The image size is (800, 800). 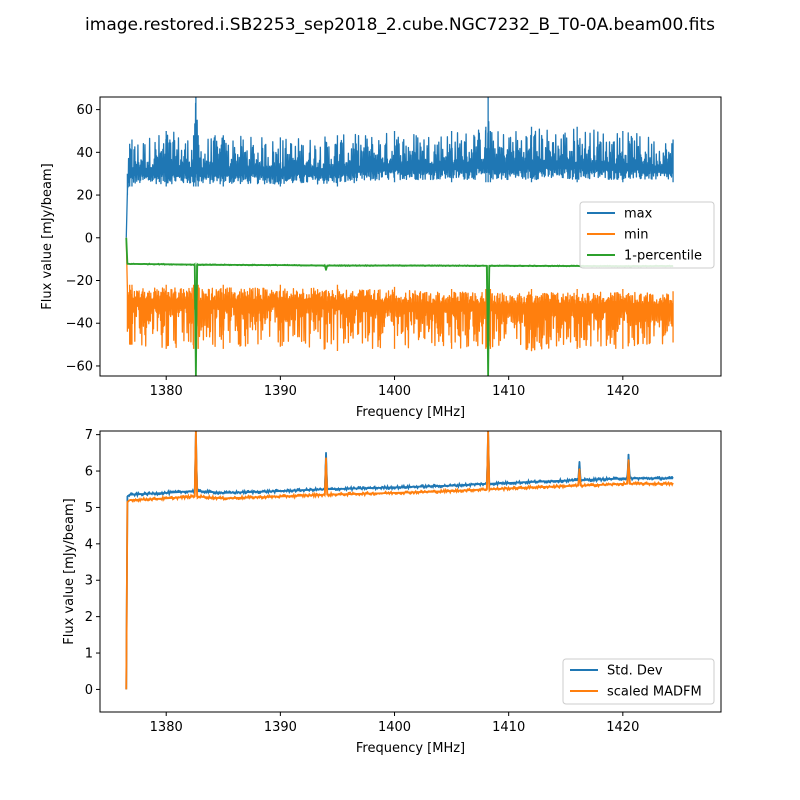 What do you see at coordinates (89, 435) in the screenshot?
I see `y-tick-label: 7` at bounding box center [89, 435].